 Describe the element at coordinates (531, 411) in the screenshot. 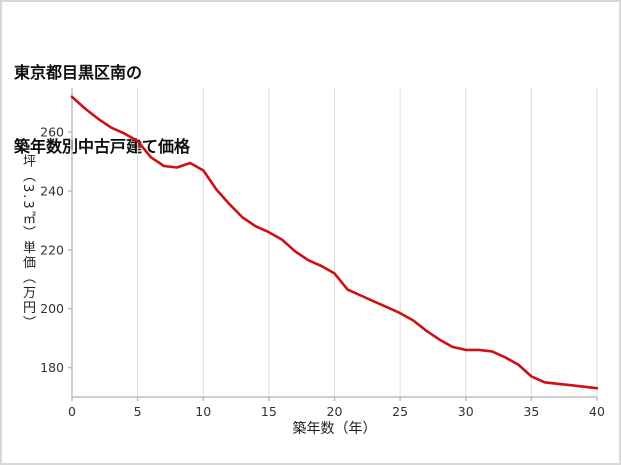

I see `x-tick-label: 35` at that location.